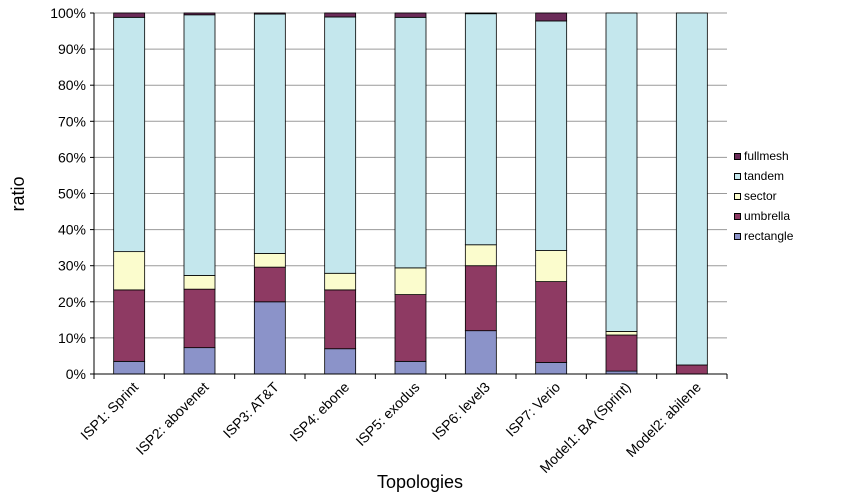 Image resolution: width=841 pixels, height=496 pixels. Describe the element at coordinates (532, 409) in the screenshot. I see `x-tick-label: ISP7: Verio` at that location.